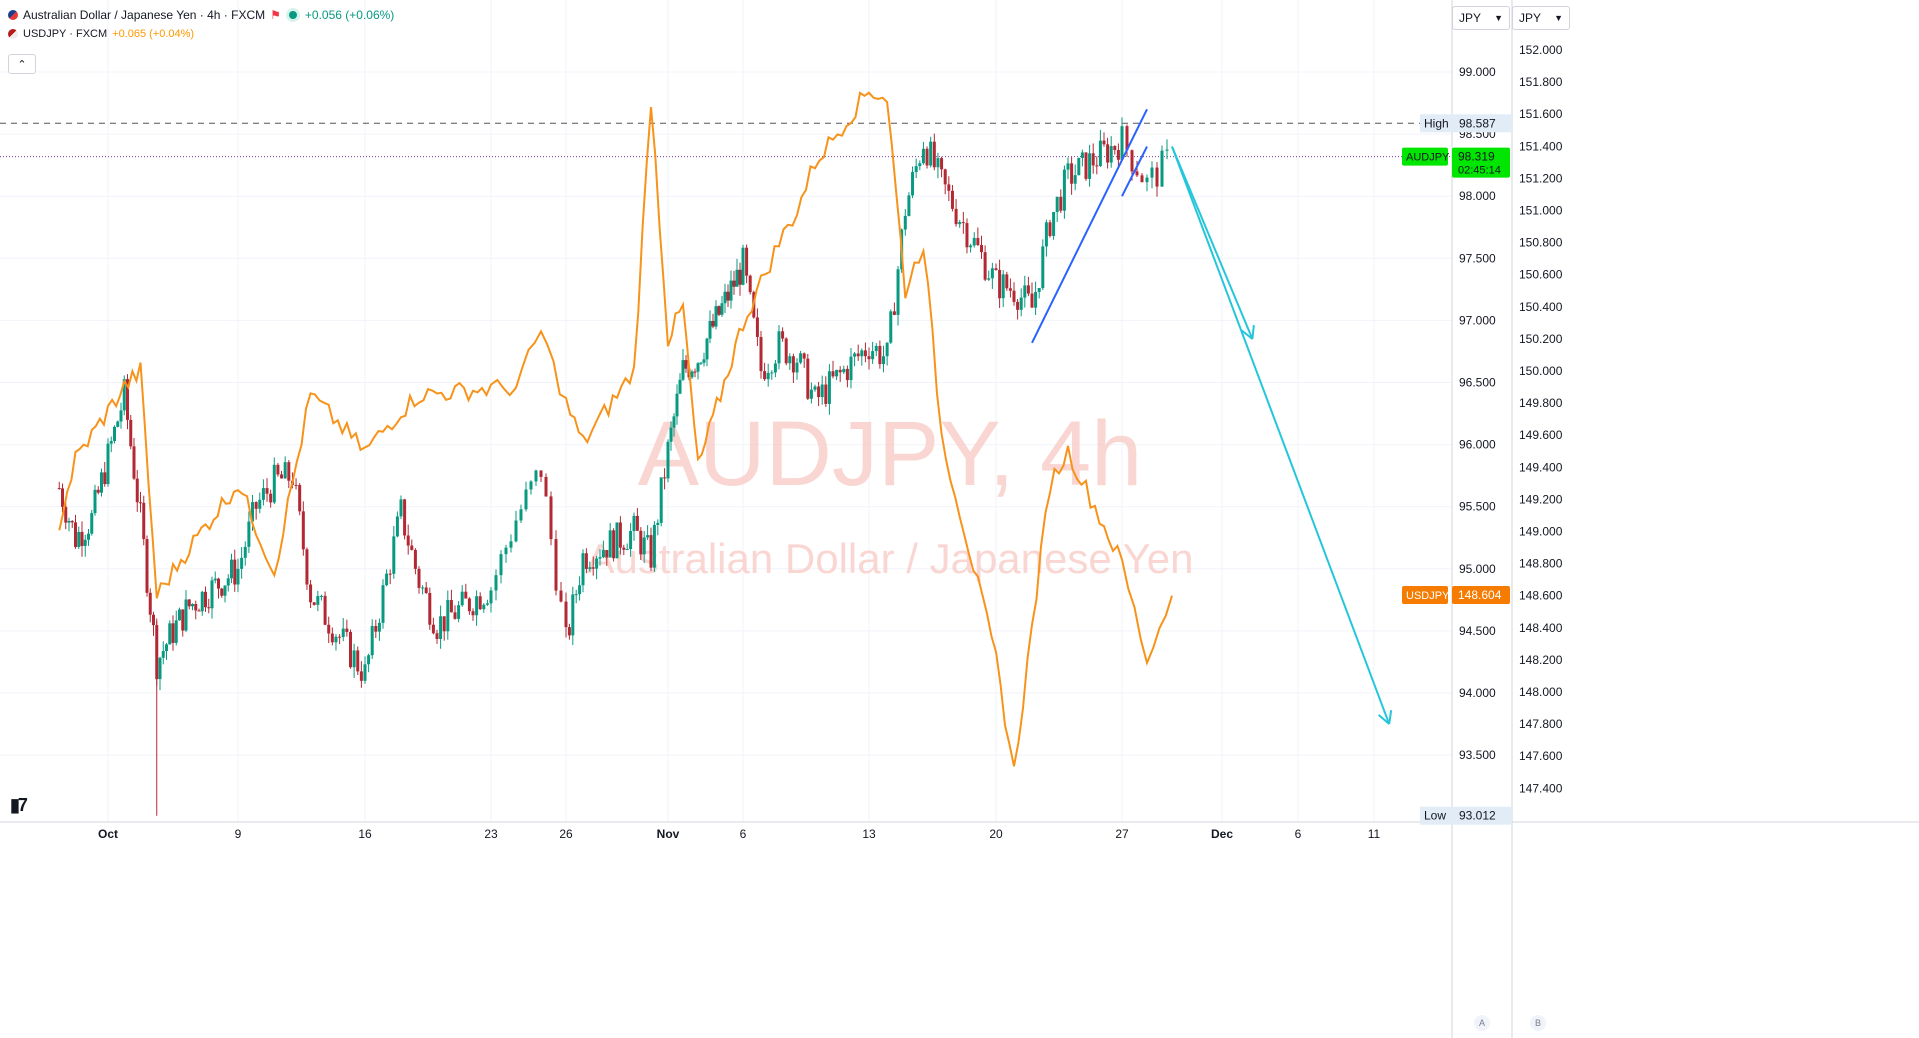 This screenshot has width=1919, height=1038. What do you see at coordinates (1477, 258) in the screenshot?
I see `left-axis-tick: 97.500` at bounding box center [1477, 258].